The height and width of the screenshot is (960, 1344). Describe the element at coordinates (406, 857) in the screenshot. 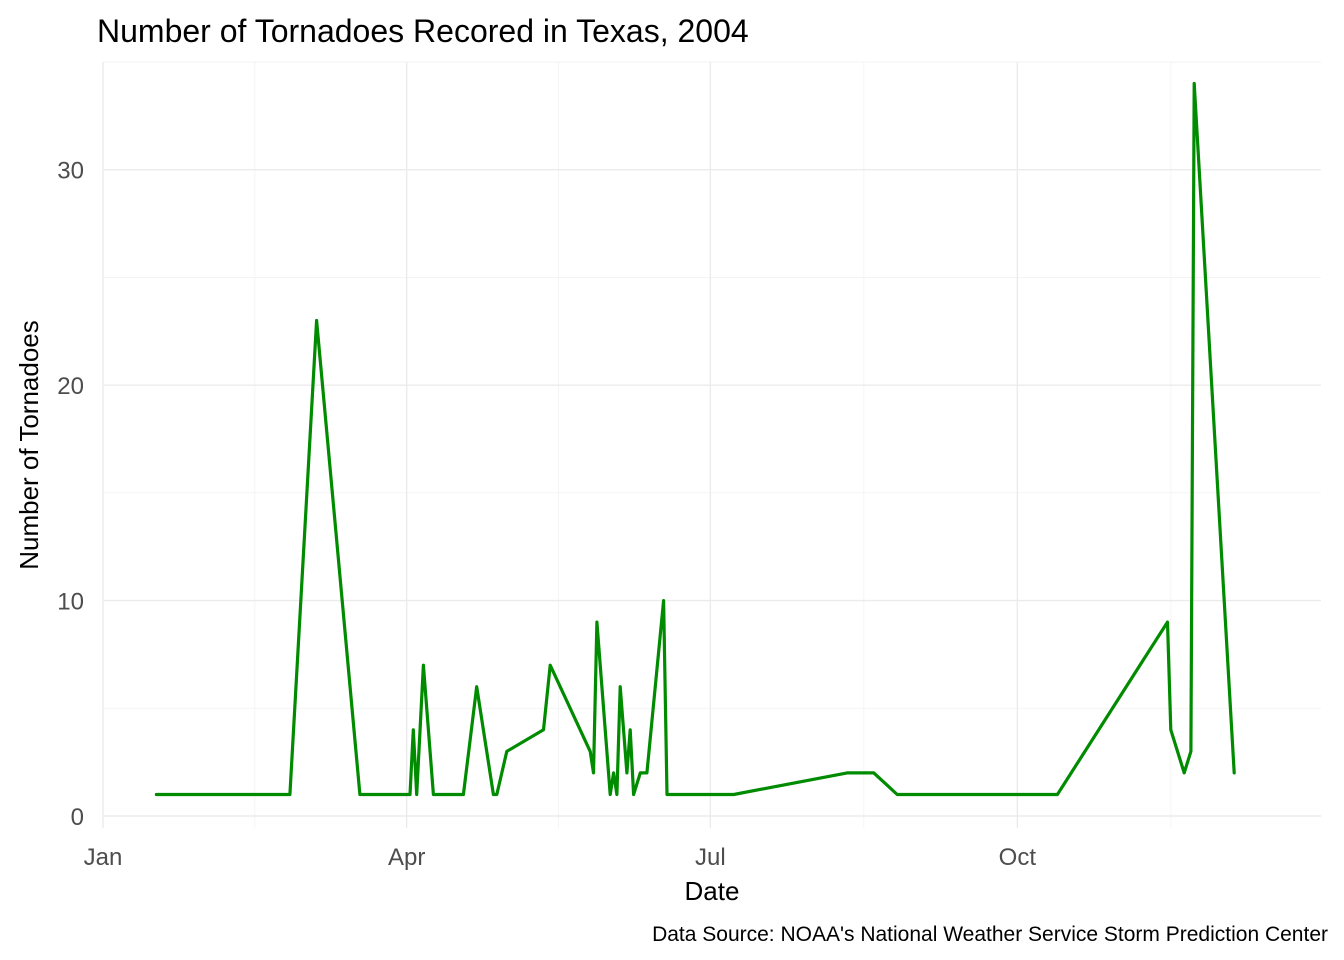

I see `x-tick-label: Apr` at that location.